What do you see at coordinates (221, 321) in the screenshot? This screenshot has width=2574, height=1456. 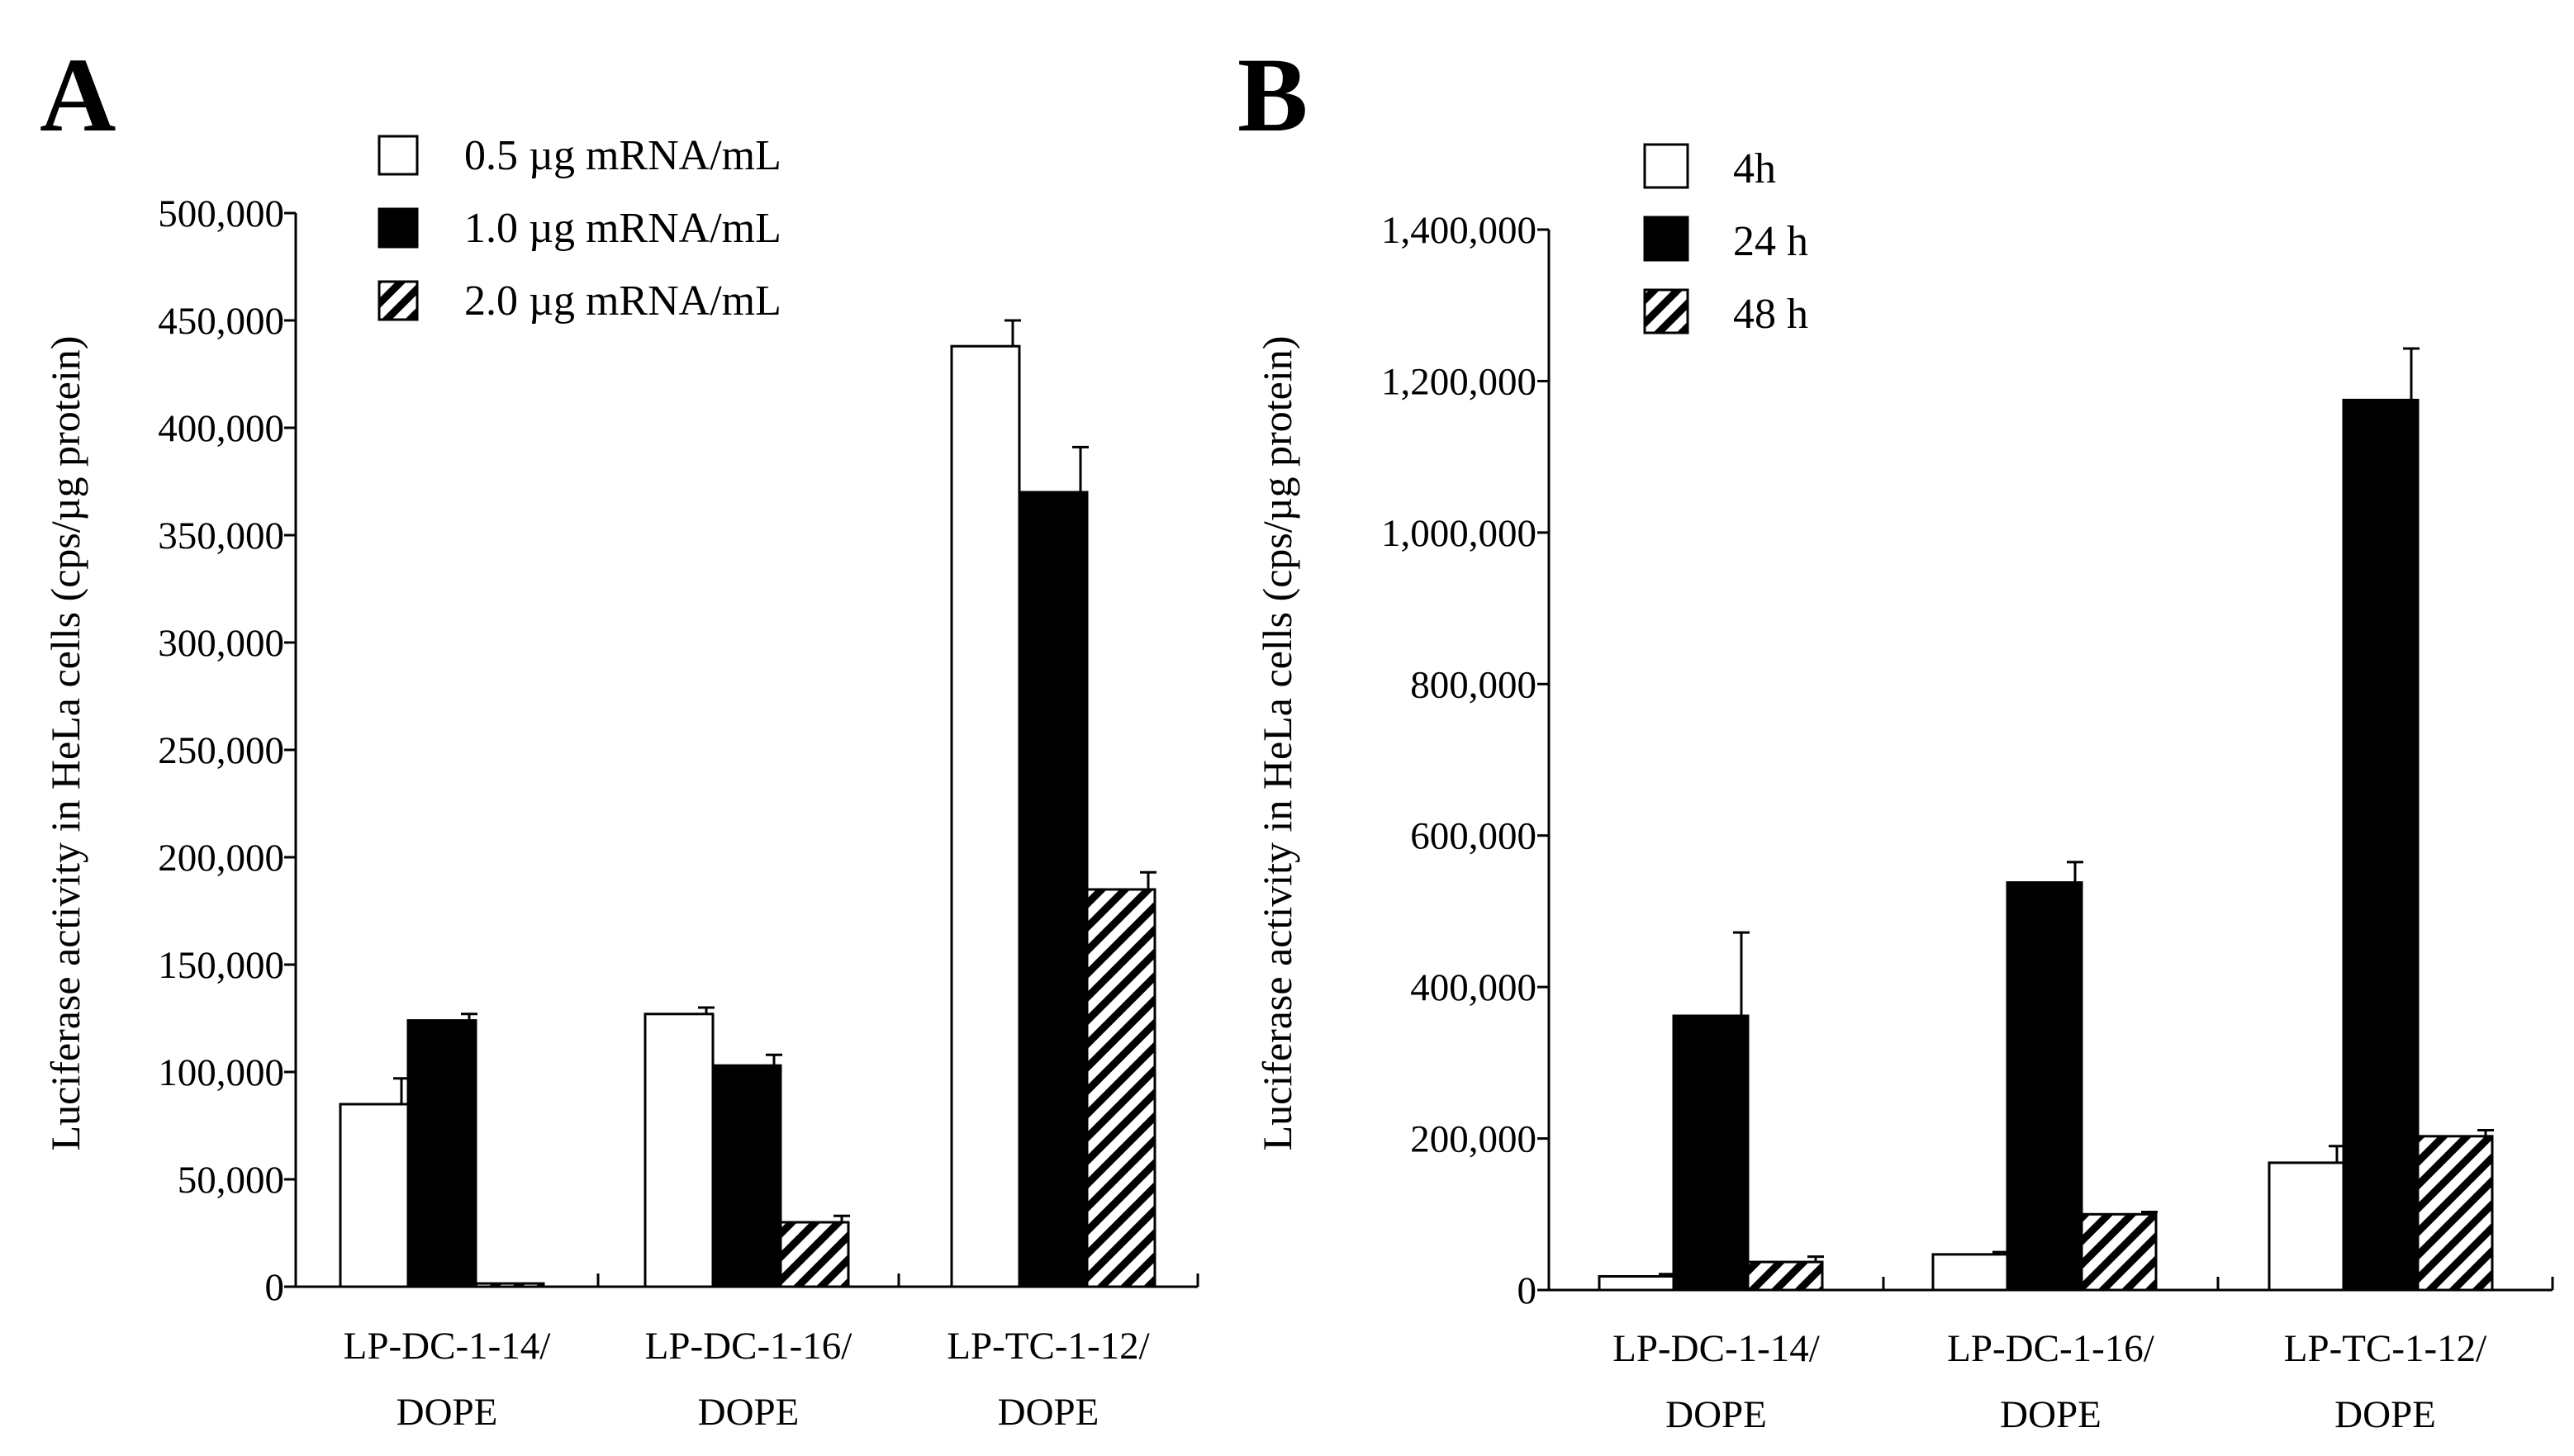 I see `panel-a-y-tick-label: 450,000` at bounding box center [221, 321].